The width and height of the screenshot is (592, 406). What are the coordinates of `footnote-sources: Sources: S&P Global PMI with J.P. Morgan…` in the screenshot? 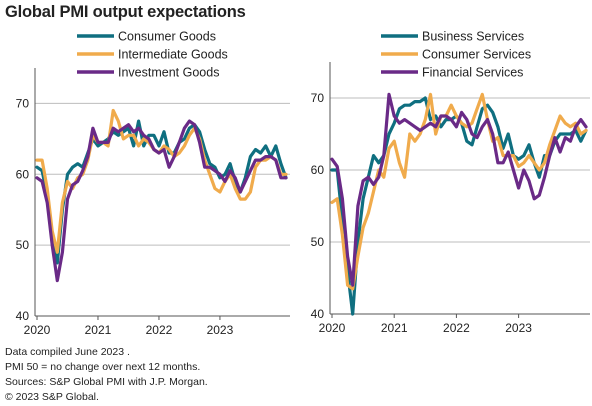 It's located at (106, 382).